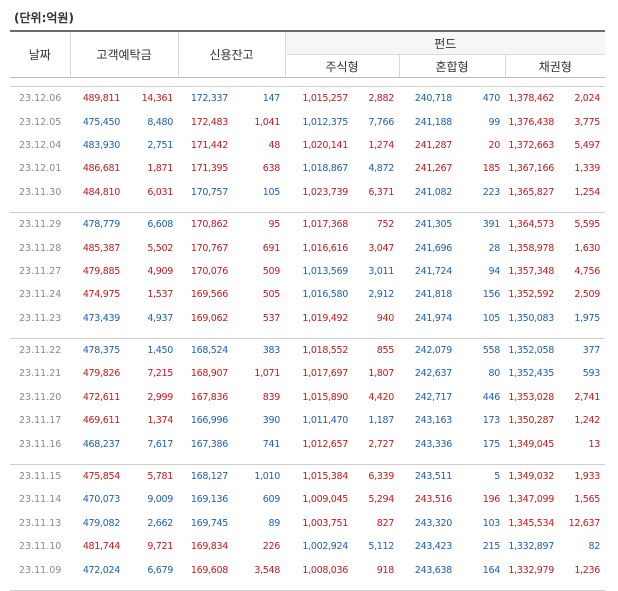  I want to click on credit-value: 167,386, so click(209, 444).